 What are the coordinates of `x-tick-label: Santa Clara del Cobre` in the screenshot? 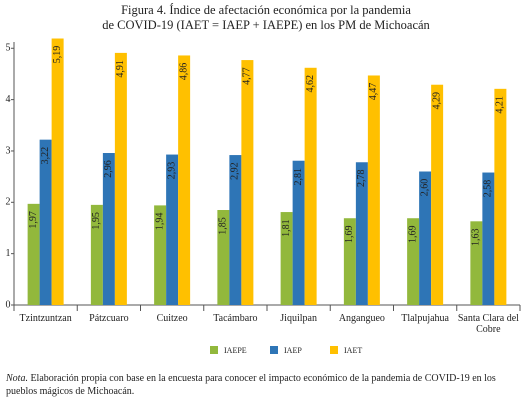 It's located at (488, 324).